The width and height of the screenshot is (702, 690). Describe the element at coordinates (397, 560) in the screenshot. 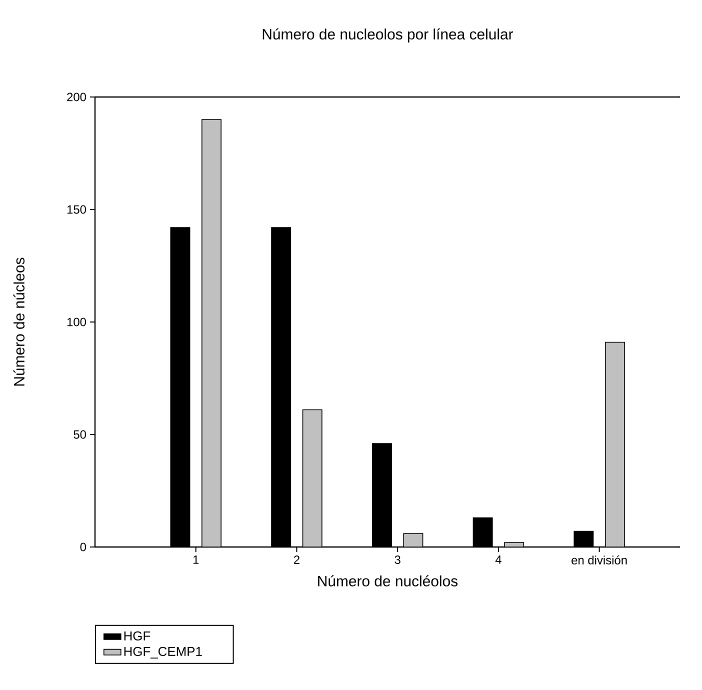

I see `x-tick-label: 3` at that location.